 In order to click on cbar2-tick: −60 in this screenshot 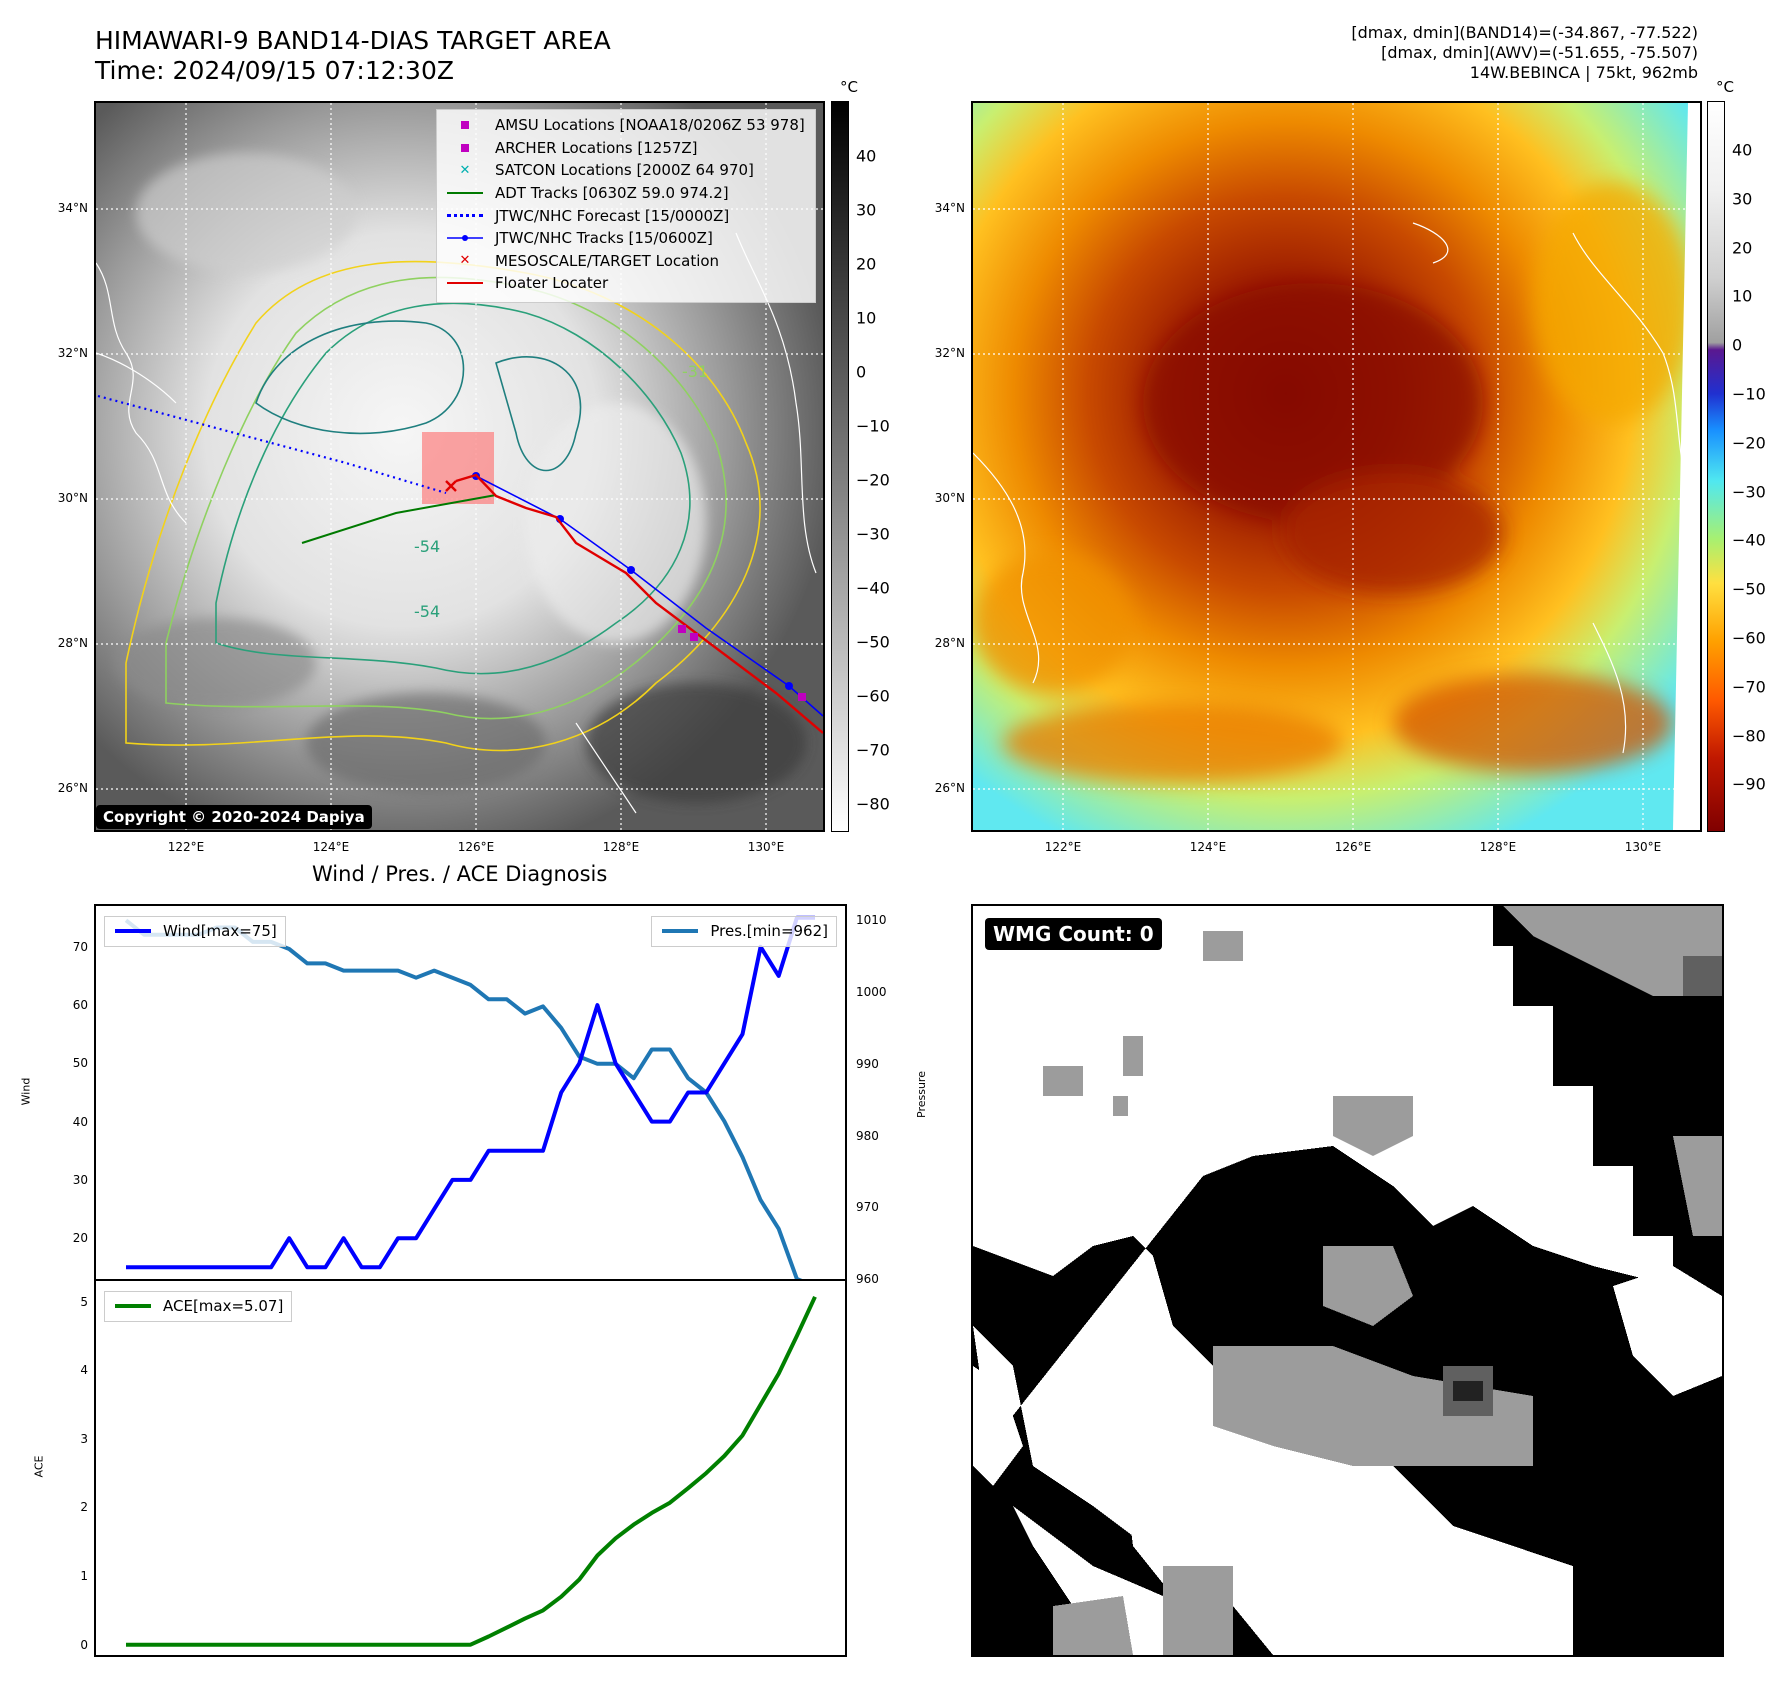, I will do `click(1749, 638)`.